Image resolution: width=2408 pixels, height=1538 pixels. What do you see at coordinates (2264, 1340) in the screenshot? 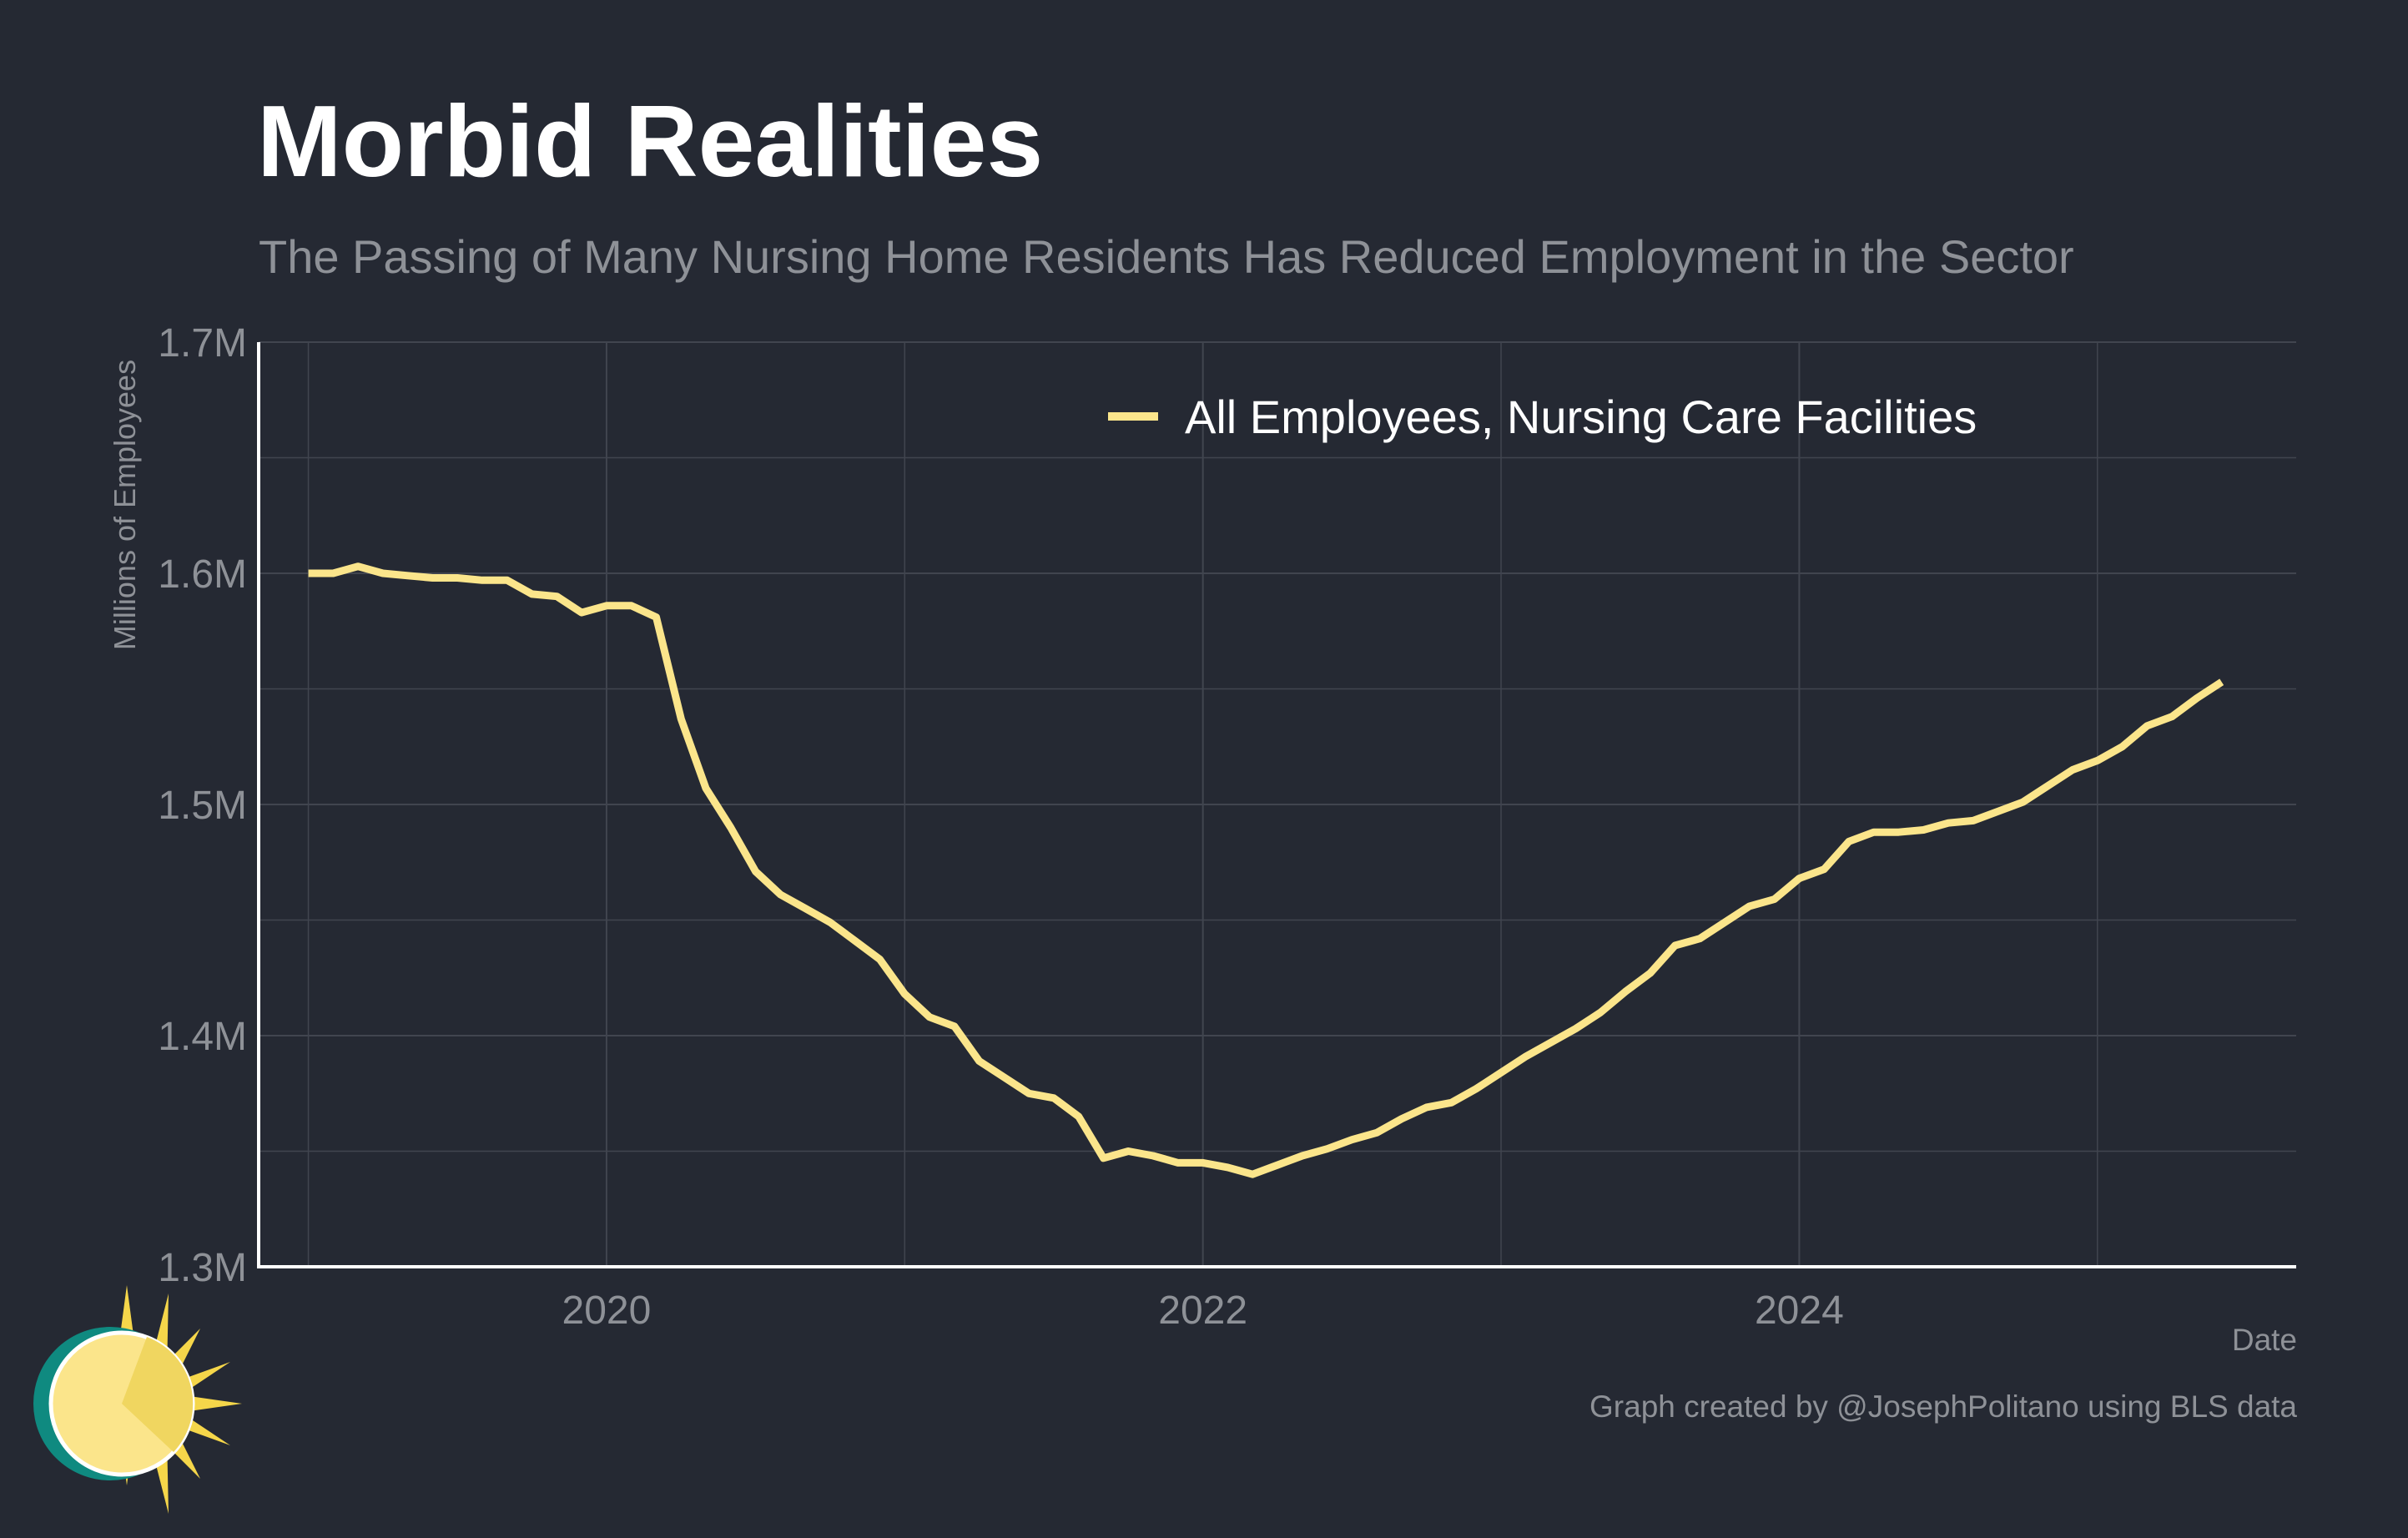
I see `x-axis-label: Date` at bounding box center [2264, 1340].